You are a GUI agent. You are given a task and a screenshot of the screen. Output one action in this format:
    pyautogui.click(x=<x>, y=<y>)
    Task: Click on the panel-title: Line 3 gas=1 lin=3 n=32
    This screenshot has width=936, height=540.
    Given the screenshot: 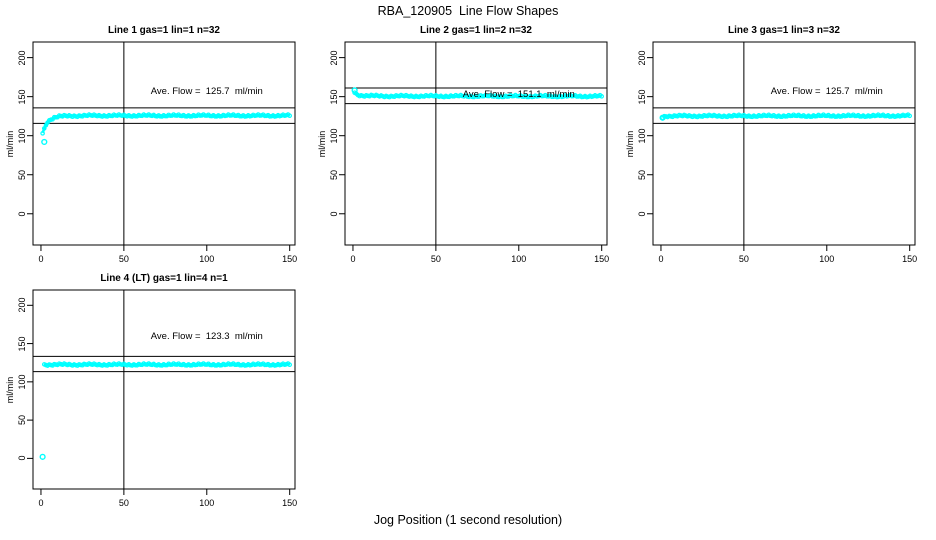 What is the action you would take?
    pyautogui.click(x=783, y=30)
    